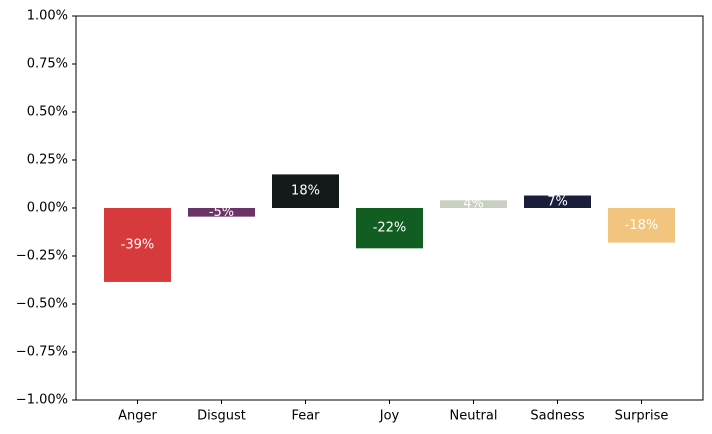 This screenshot has width=712, height=434. What do you see at coordinates (221, 416) in the screenshot?
I see `x-tick-label-disgust: Disgust` at bounding box center [221, 416].